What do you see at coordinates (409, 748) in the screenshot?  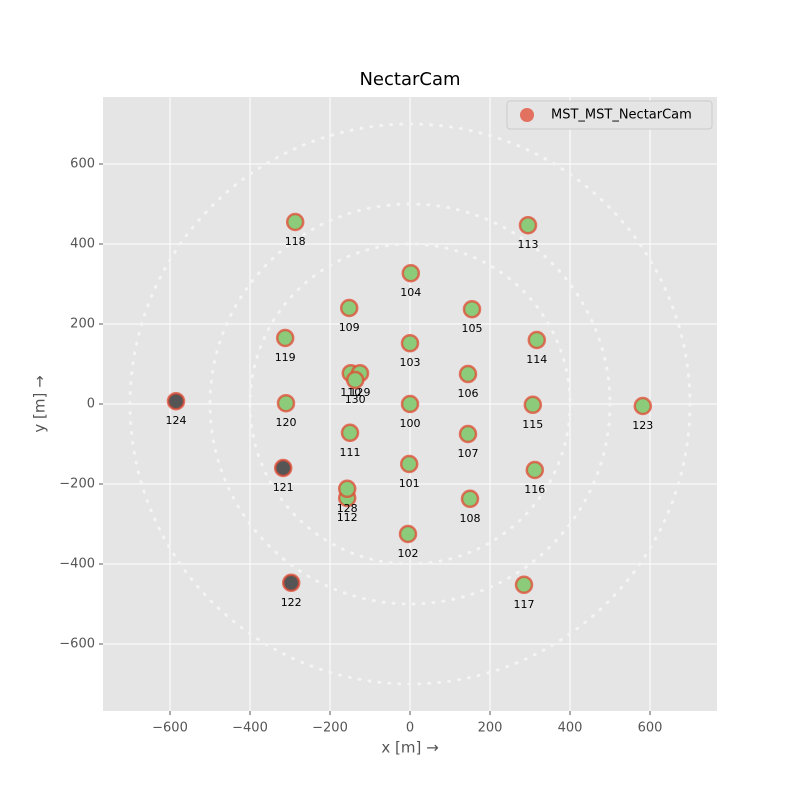 I see `x-axis-label: x [m] →` at bounding box center [409, 748].